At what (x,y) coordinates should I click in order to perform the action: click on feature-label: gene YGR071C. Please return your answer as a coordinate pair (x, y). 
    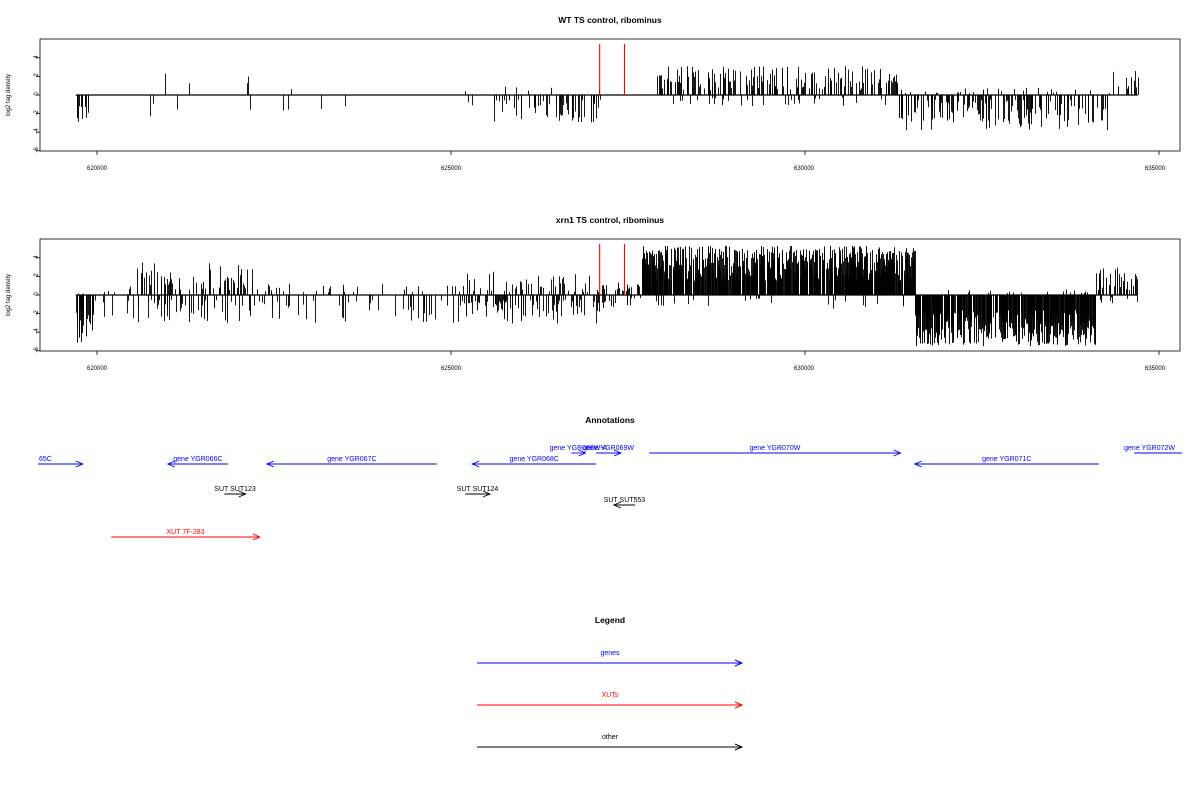
    Looking at the image, I should click on (1006, 459).